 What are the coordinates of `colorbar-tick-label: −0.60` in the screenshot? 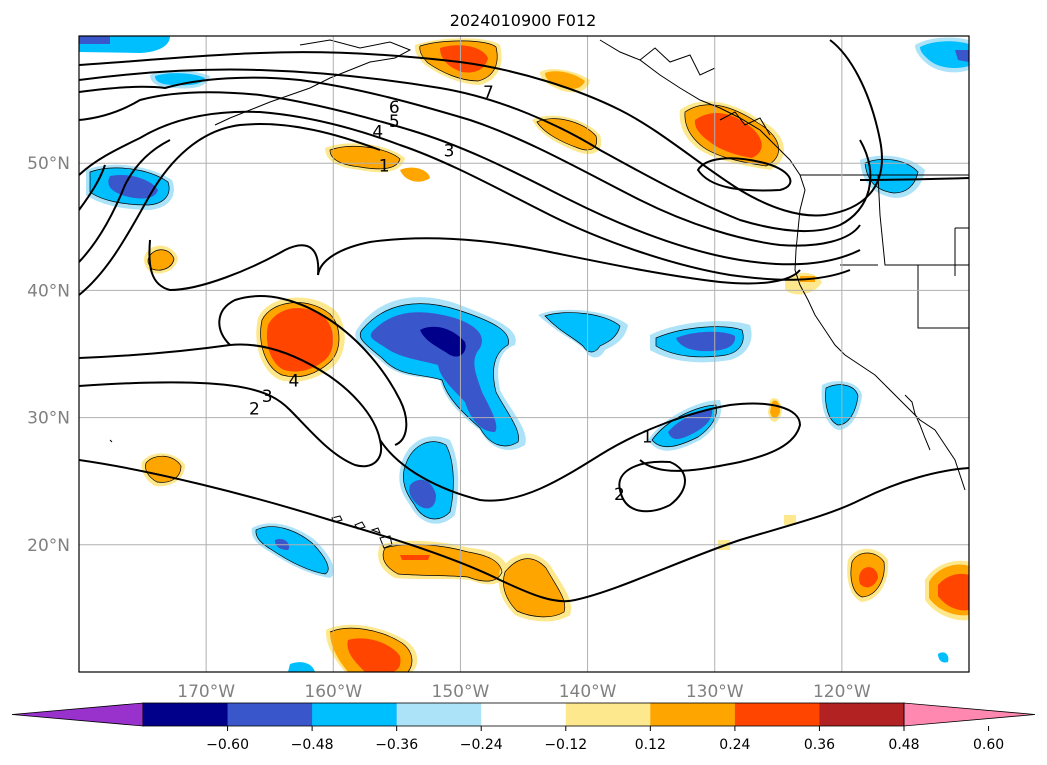 It's located at (227, 745).